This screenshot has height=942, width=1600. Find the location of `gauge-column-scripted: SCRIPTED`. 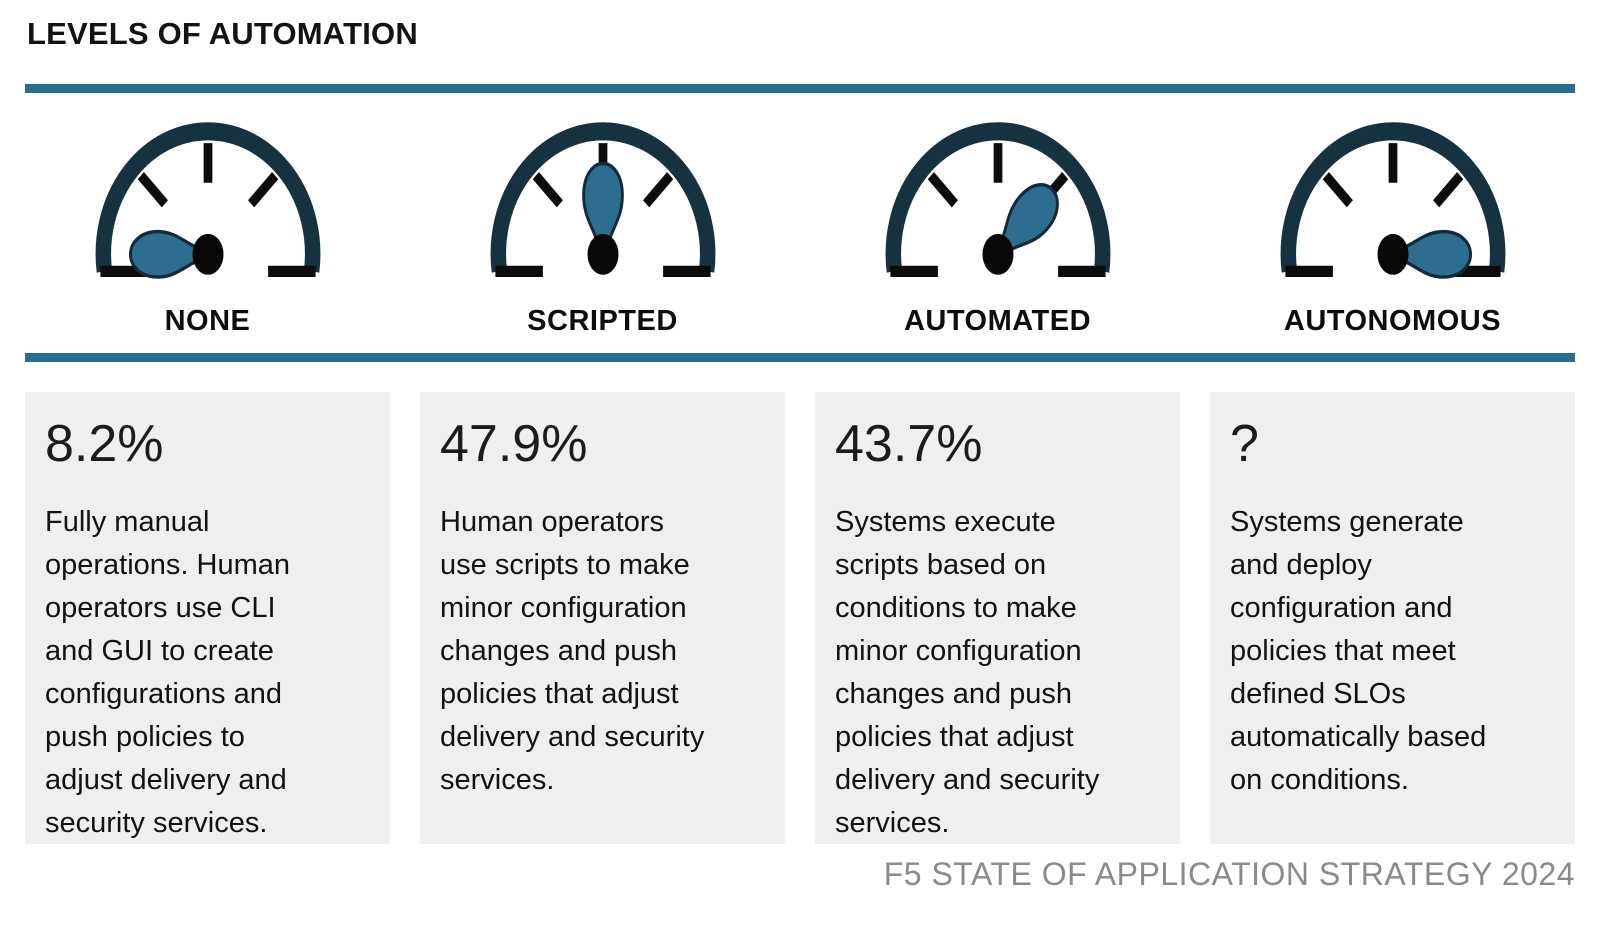

gauge-column-scripted: SCRIPTED is located at coordinates (602, 224).